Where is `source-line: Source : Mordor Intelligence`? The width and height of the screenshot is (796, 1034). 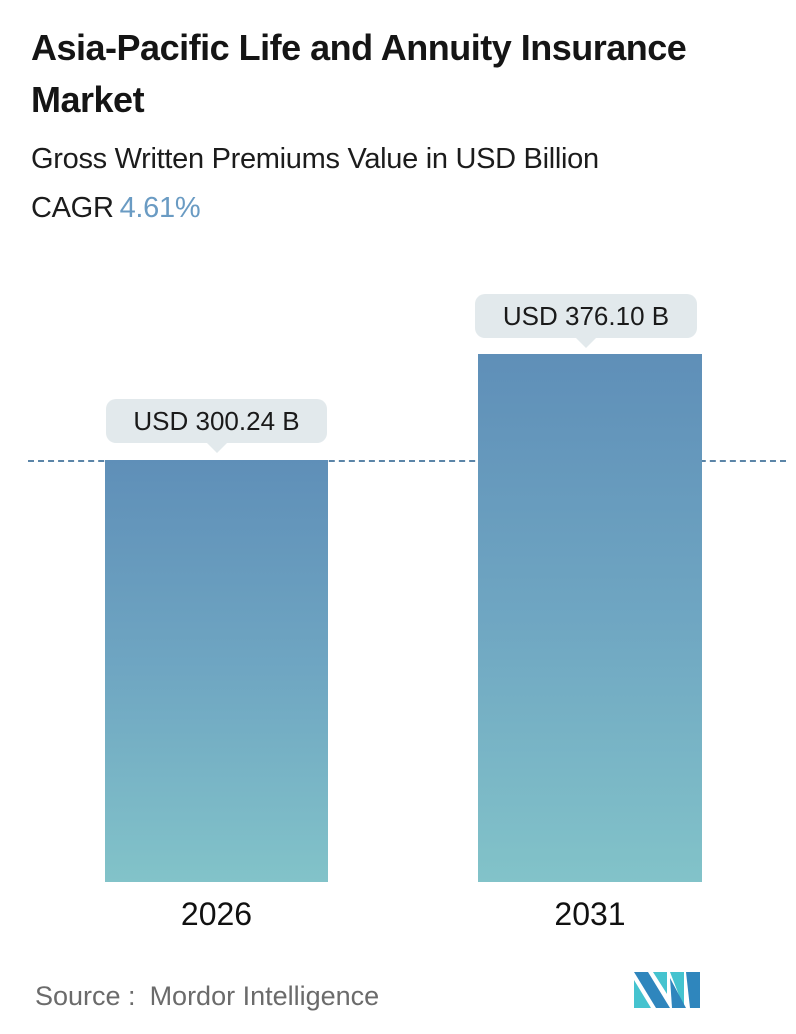 source-line: Source : Mordor Intelligence is located at coordinates (207, 996).